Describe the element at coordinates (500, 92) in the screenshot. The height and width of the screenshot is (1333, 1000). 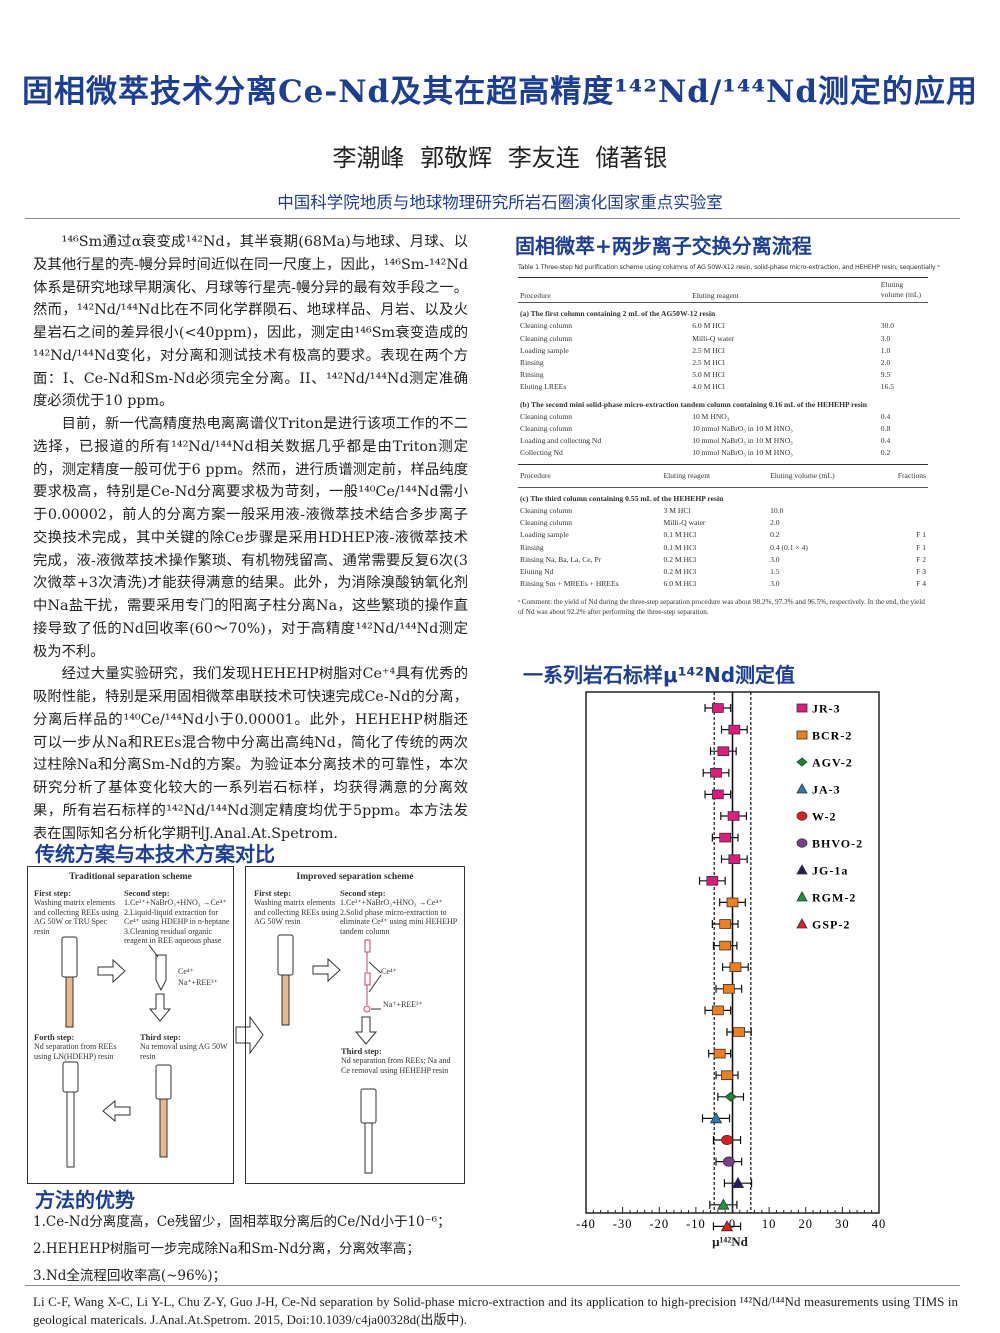
I see `poster-title: 固相微萃技术分离Ce-Nd及其在超高精度¹⁴²Nd/¹⁴⁴Nd测定的应用` at that location.